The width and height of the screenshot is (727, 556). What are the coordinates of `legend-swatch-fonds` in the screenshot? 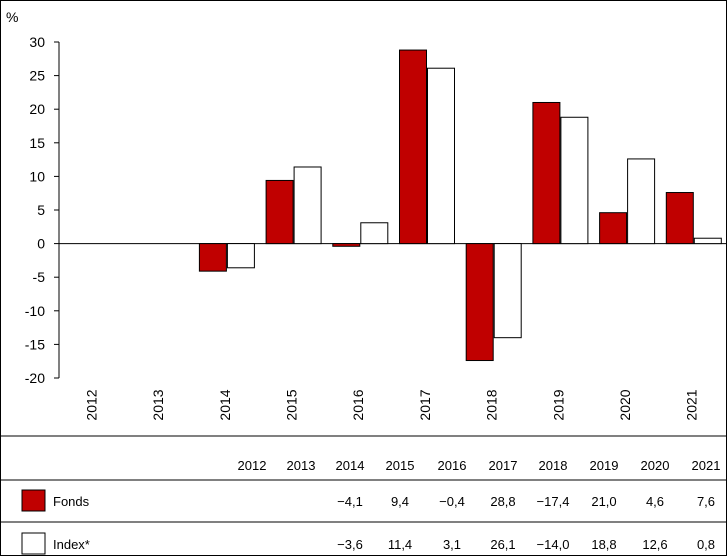 It's located at (33, 500).